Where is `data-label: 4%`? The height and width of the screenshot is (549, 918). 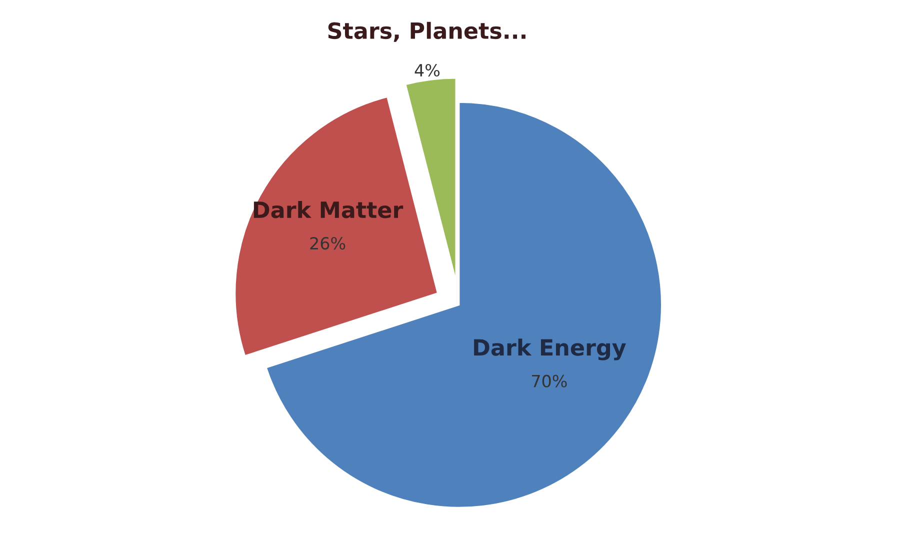 data-label: 4% is located at coordinates (427, 70).